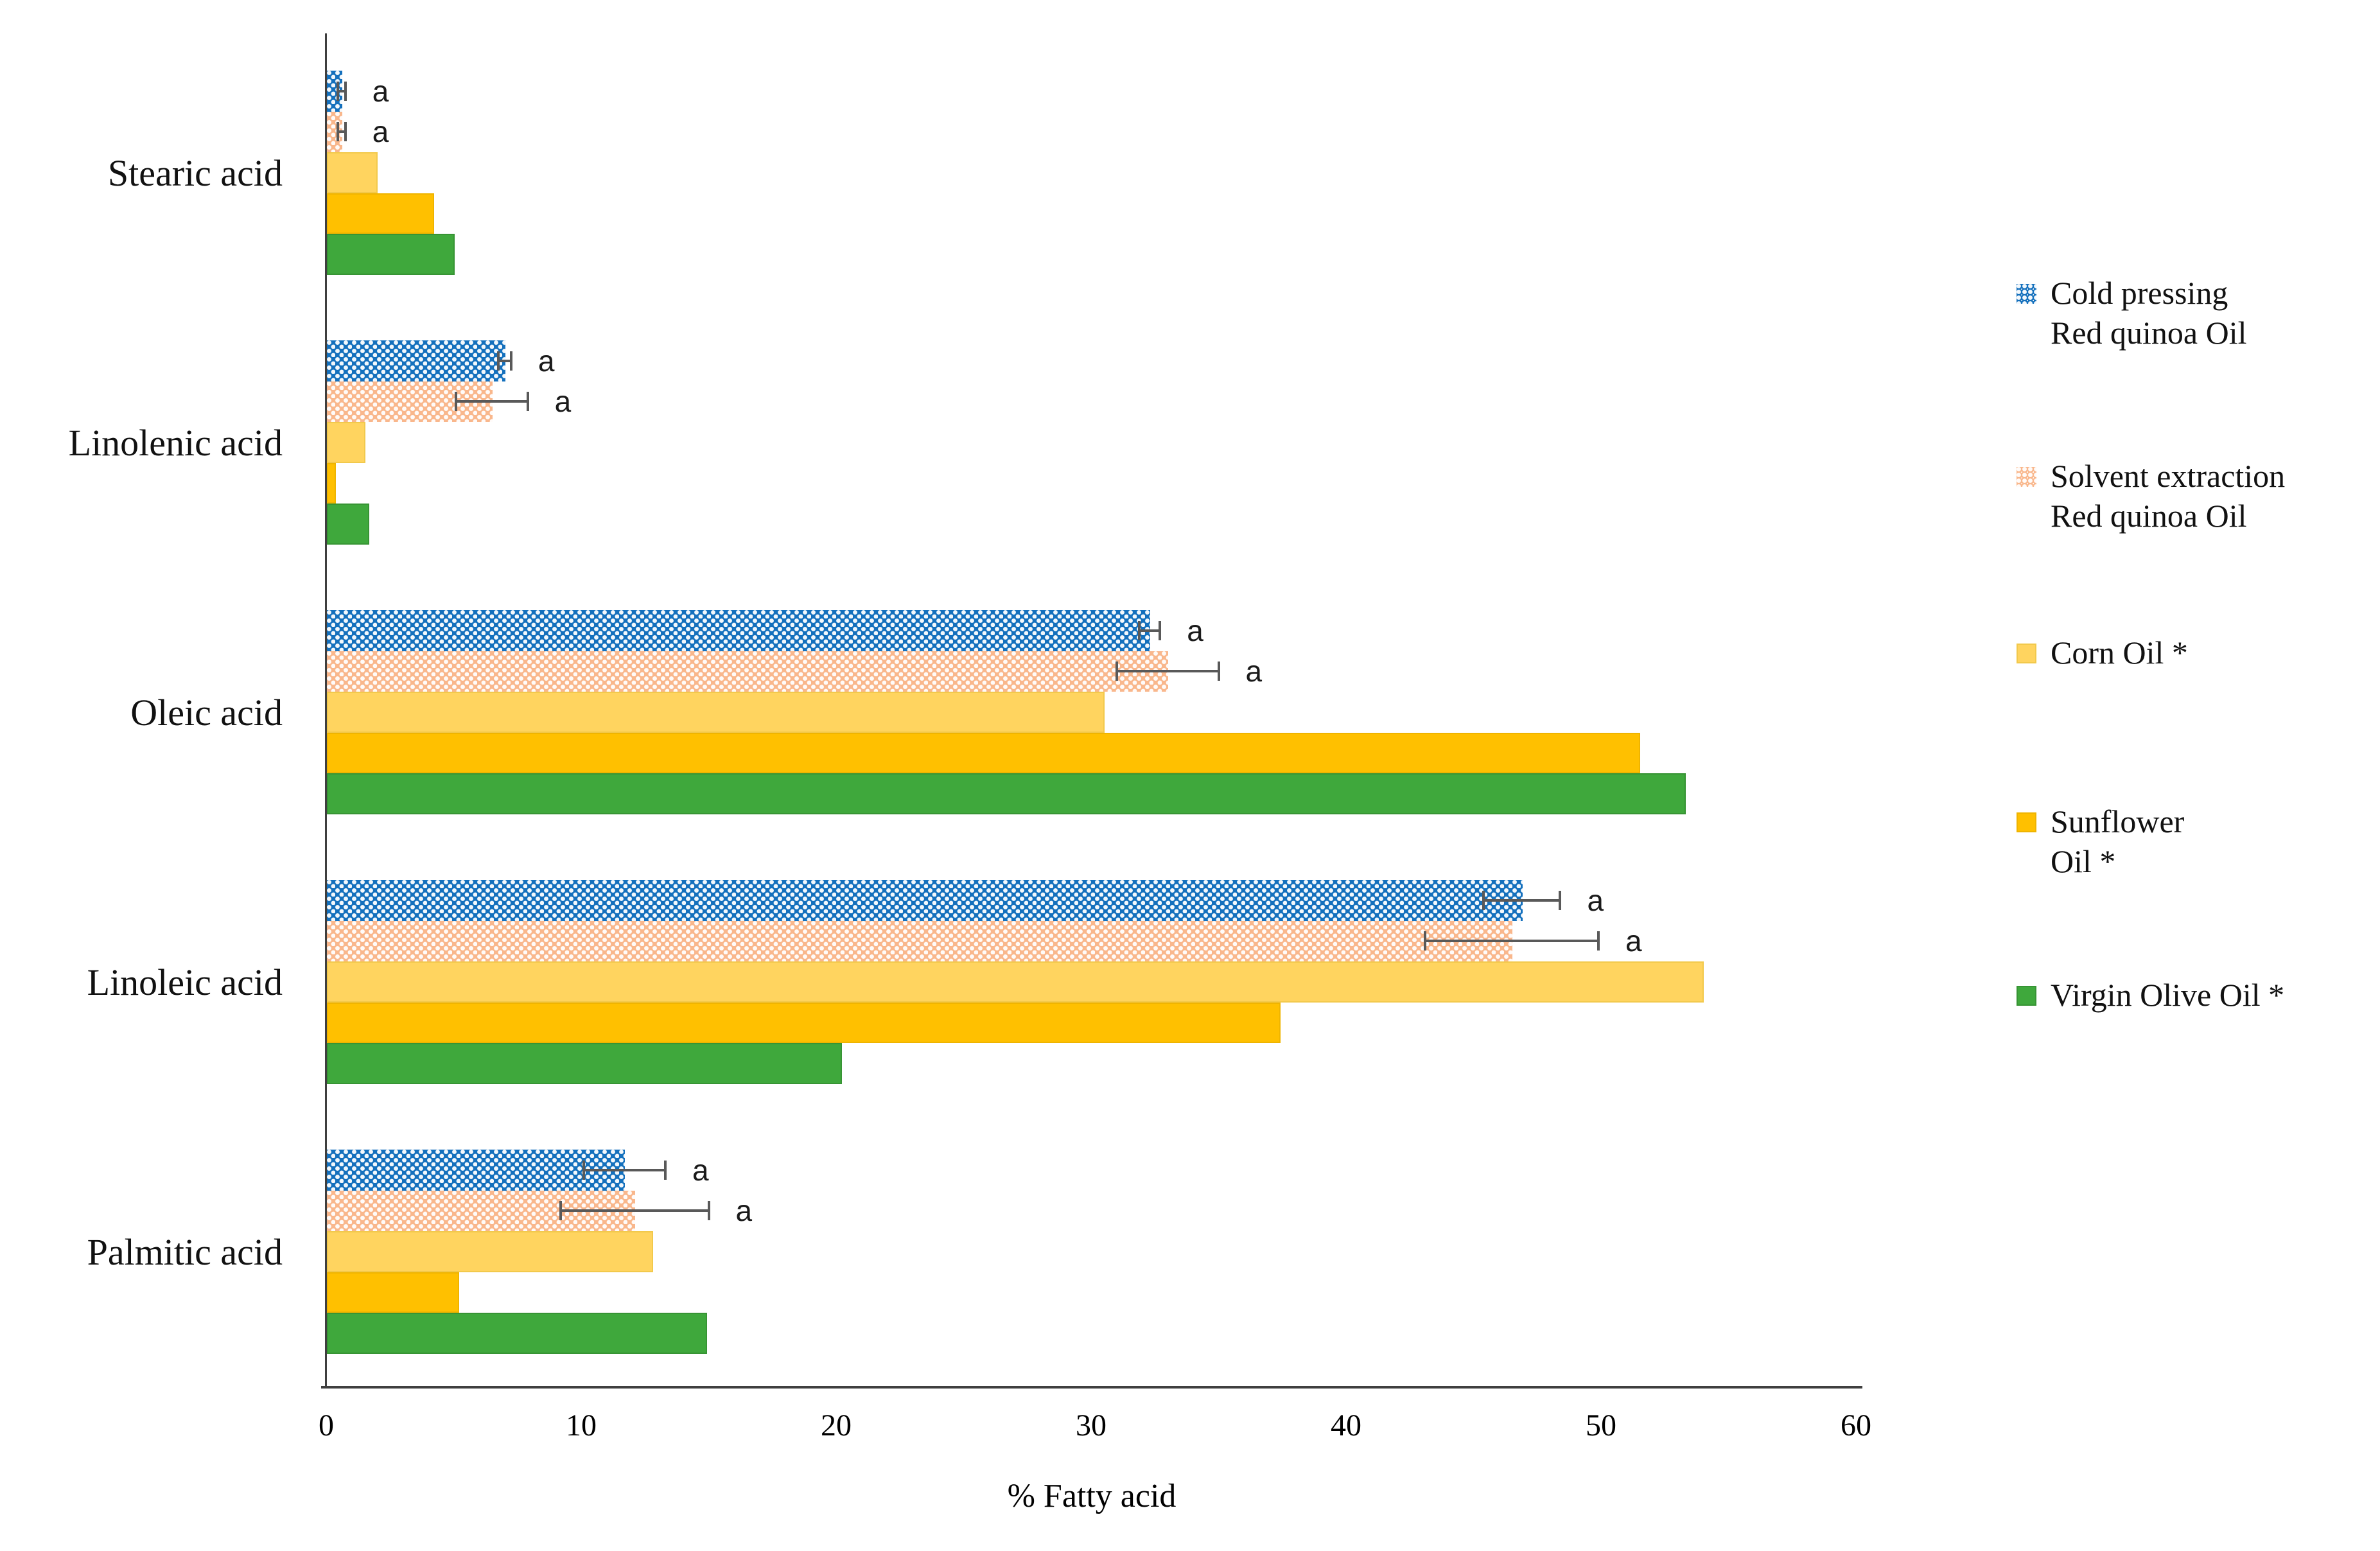  What do you see at coordinates (517, 1333) in the screenshot?
I see `bar-virgin-olive-oil-palmitic-acid` at bounding box center [517, 1333].